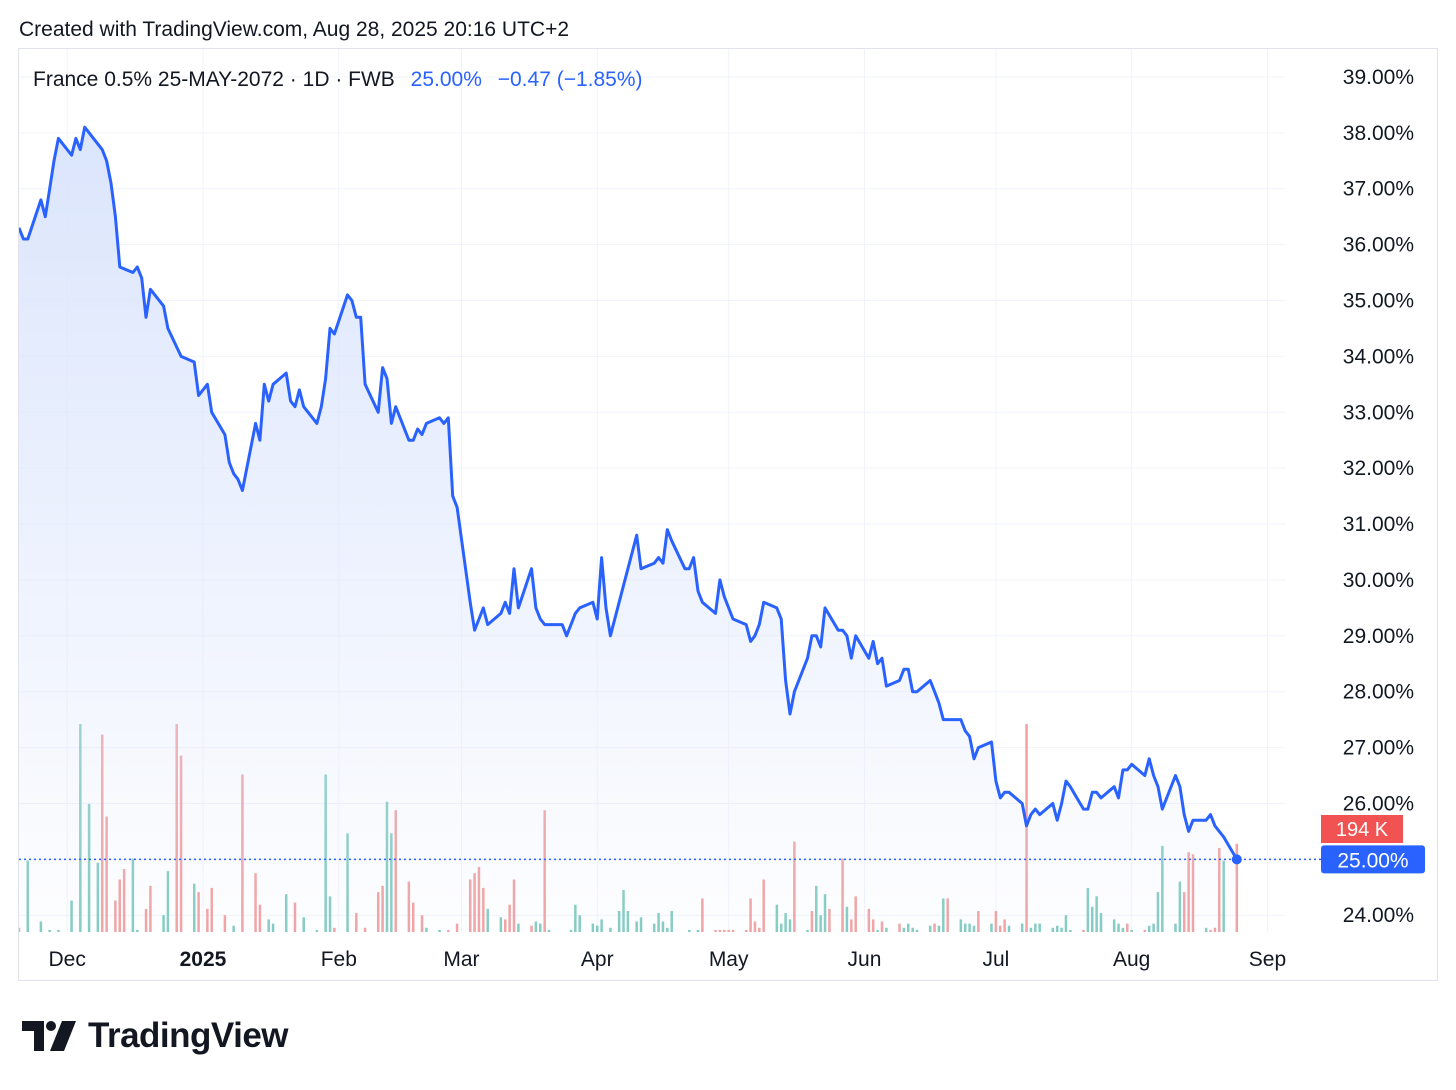  Describe the element at coordinates (461, 959) in the screenshot. I see `x-tick-label: Mar` at that location.